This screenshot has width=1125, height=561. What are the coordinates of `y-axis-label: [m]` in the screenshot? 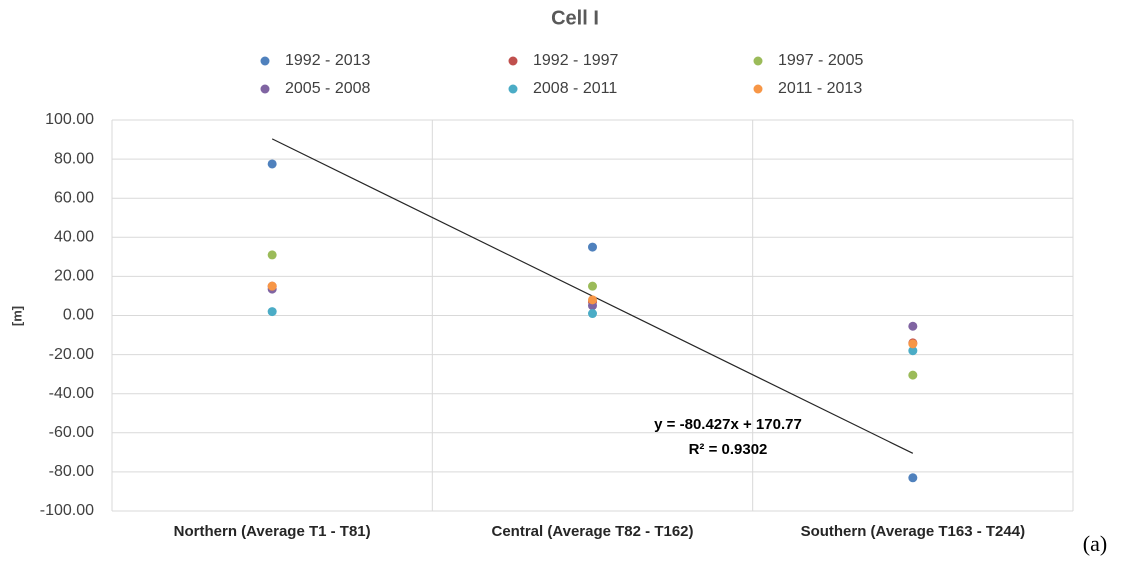 It's located at (16, 316).